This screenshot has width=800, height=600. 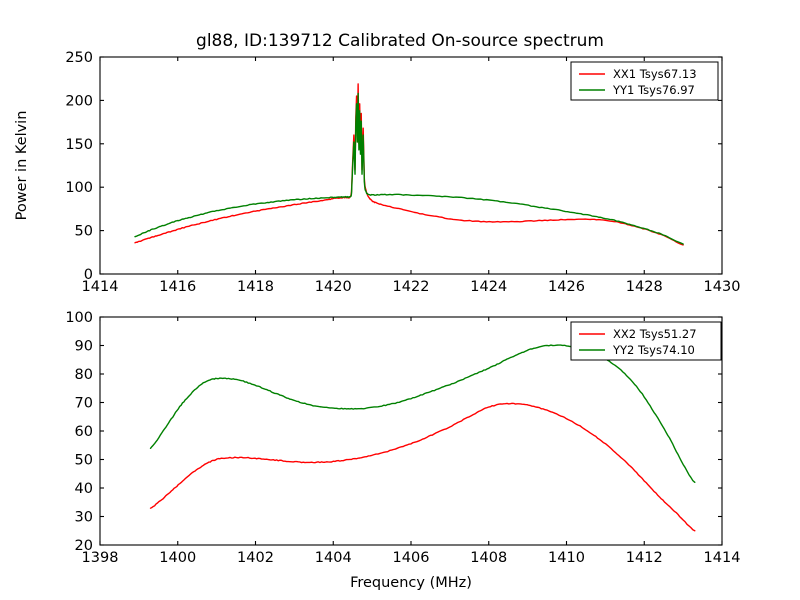 What do you see at coordinates (333, 558) in the screenshot?
I see `x-tick-label: 1404` at bounding box center [333, 558].